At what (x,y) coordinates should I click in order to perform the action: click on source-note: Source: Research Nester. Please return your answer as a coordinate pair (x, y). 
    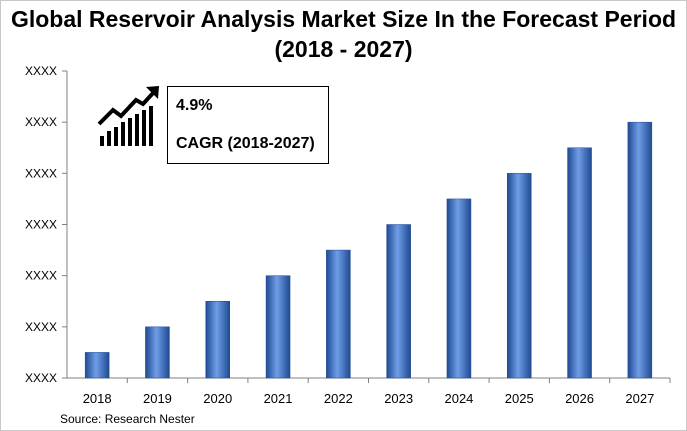
    Looking at the image, I should click on (127, 419).